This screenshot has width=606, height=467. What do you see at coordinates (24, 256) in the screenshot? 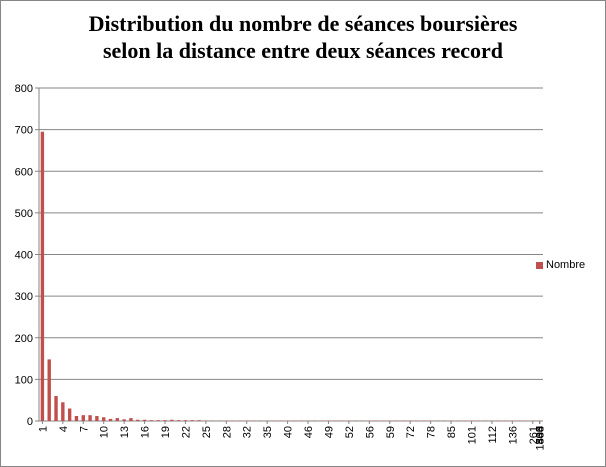
I see `y-tick-label: 400` at bounding box center [24, 256].